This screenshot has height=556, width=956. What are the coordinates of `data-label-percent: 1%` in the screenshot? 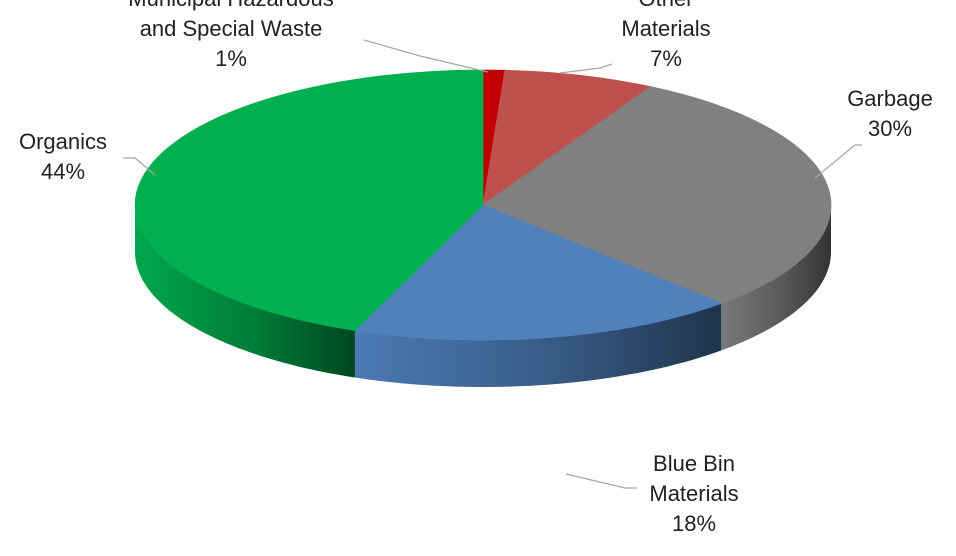 It's located at (231, 58).